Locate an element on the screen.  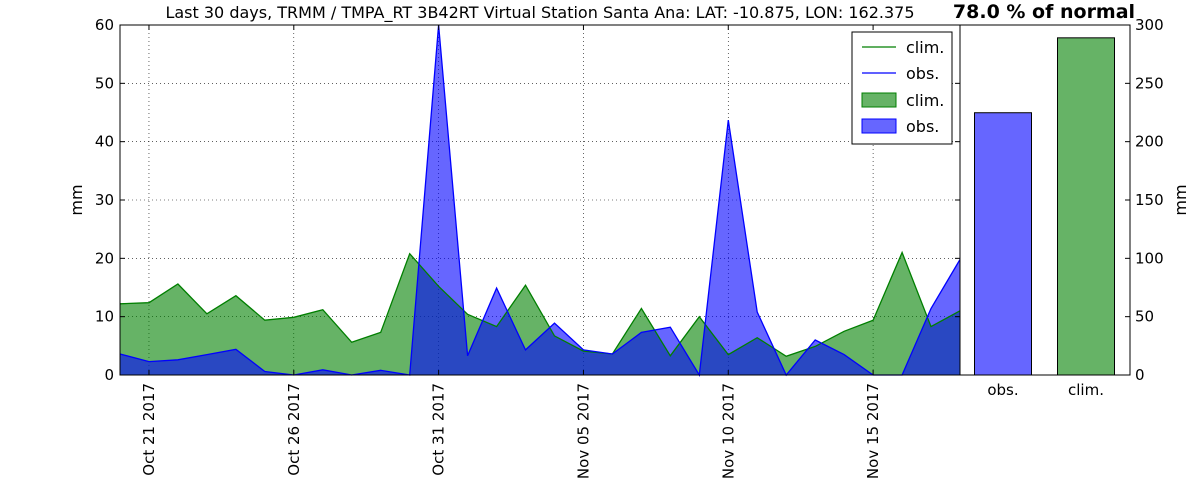
bars is located at coordinates (1044, 206).